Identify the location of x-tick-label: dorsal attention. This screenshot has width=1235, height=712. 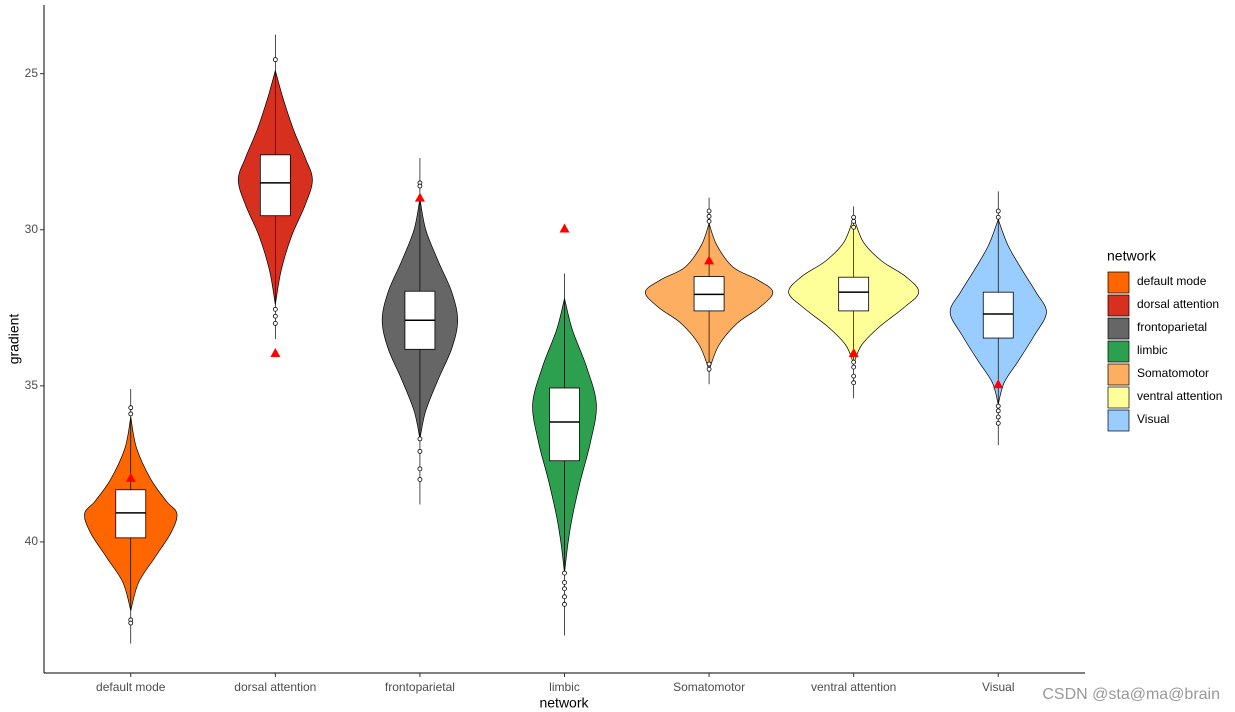
(275, 687).